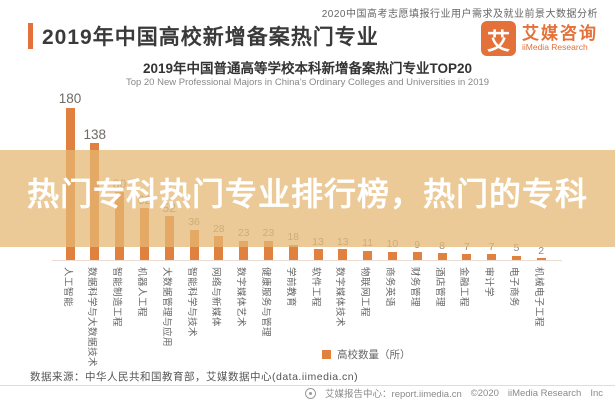 The height and width of the screenshot is (400, 615). Describe the element at coordinates (92, 317) in the screenshot. I see `x-axis-label: 数据科学与大数据技术` at that location.